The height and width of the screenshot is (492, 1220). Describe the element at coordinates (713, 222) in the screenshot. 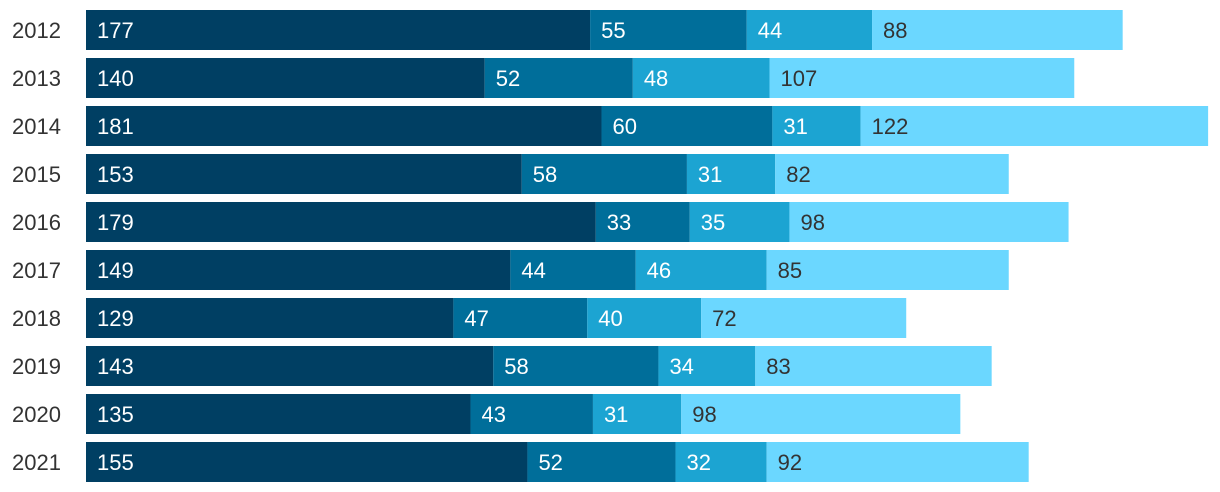

I see `data-label-2016-s3: 35` at that location.